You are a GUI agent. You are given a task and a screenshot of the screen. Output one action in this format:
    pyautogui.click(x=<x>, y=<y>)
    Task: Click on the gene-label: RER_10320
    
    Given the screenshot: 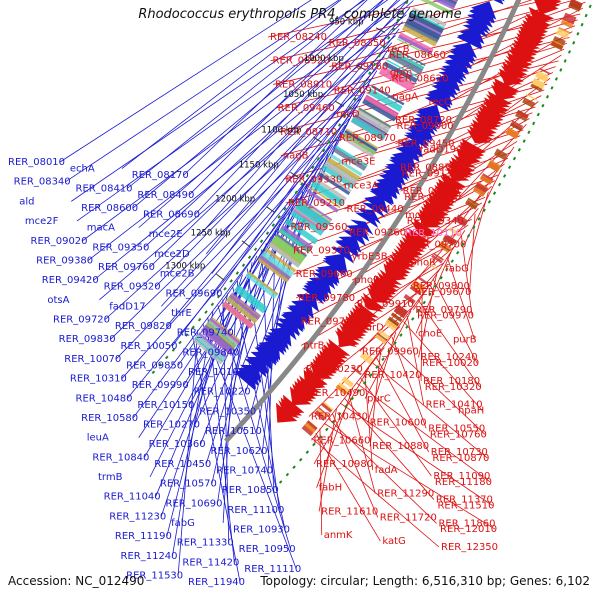 What is the action you would take?
    pyautogui.click(x=453, y=387)
    